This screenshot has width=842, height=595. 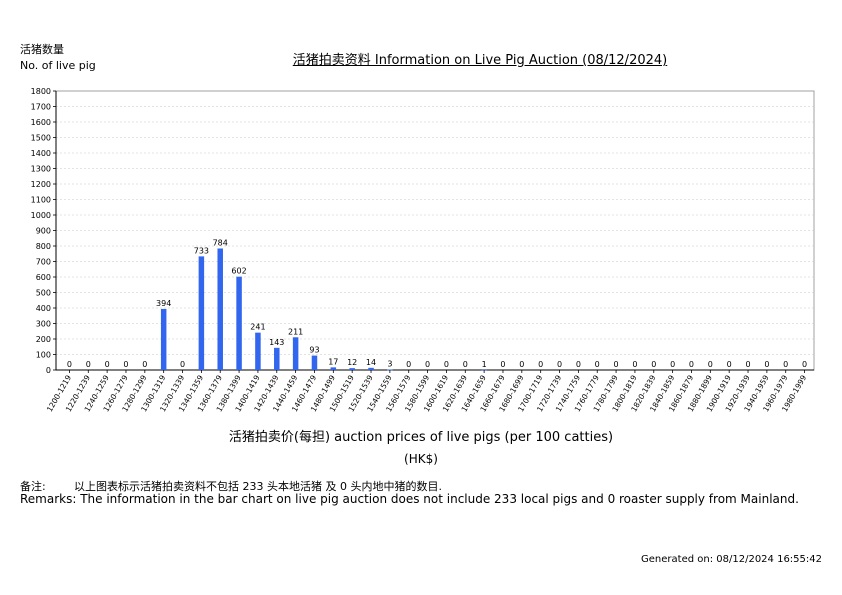 I want to click on y-tick-label: 600, so click(x=43, y=277).